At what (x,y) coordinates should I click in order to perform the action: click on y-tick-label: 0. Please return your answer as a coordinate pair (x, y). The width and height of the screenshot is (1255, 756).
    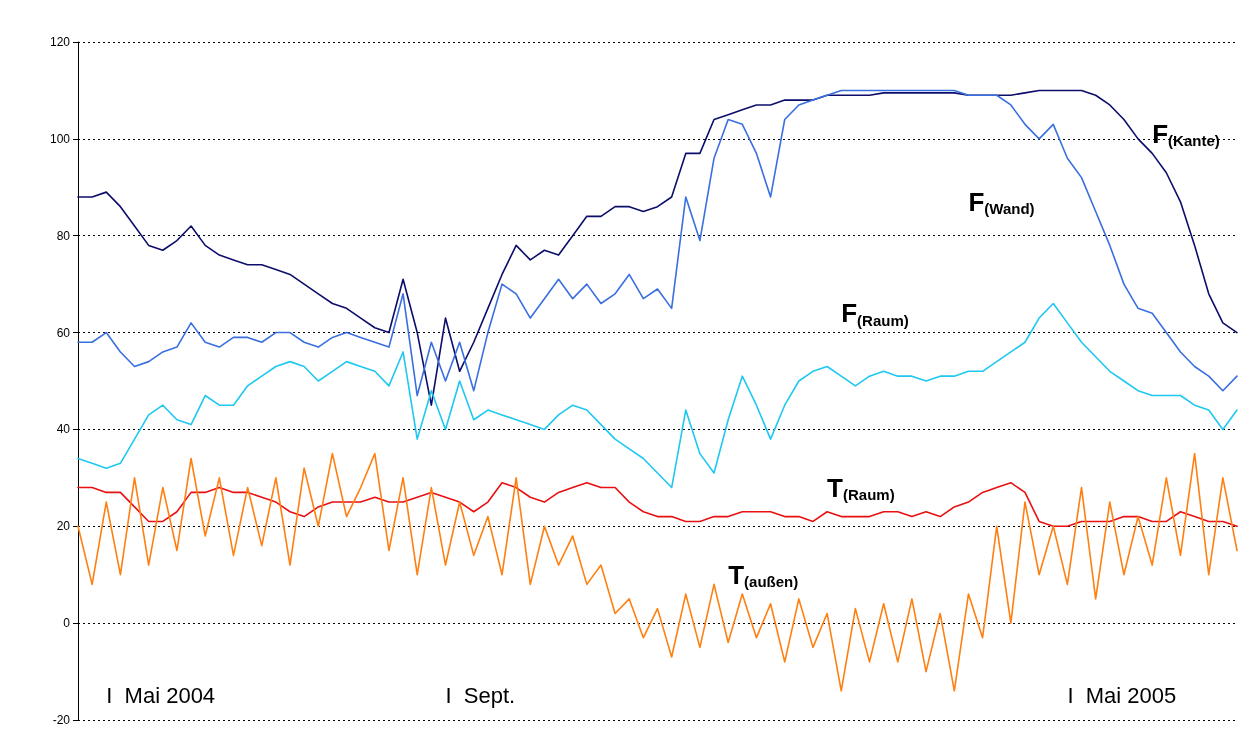
    Looking at the image, I should click on (67, 623).